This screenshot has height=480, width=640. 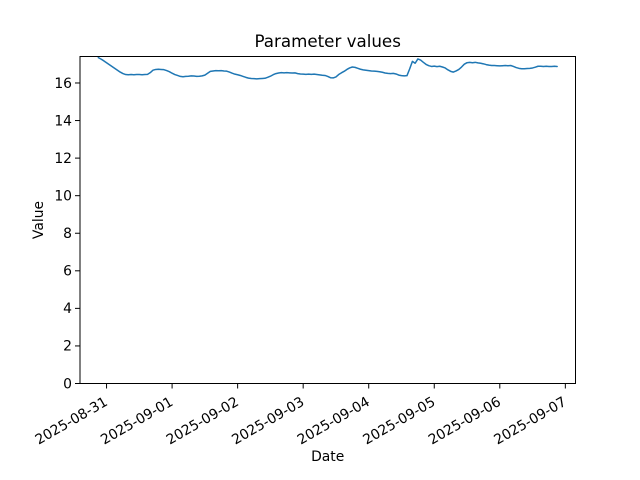 What do you see at coordinates (67, 272) in the screenshot?
I see `y-tick-label: 6` at bounding box center [67, 272].